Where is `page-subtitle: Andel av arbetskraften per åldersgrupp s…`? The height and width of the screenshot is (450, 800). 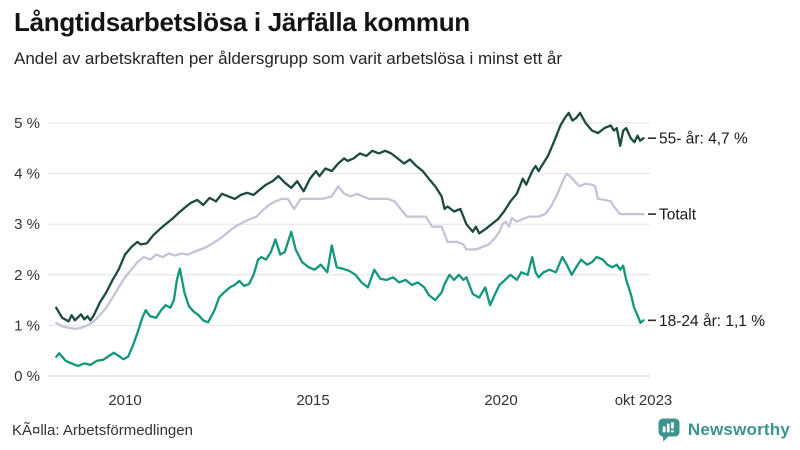
page-subtitle: Andel av arbetskraften per åldersgrupp s… is located at coordinates (288, 58).